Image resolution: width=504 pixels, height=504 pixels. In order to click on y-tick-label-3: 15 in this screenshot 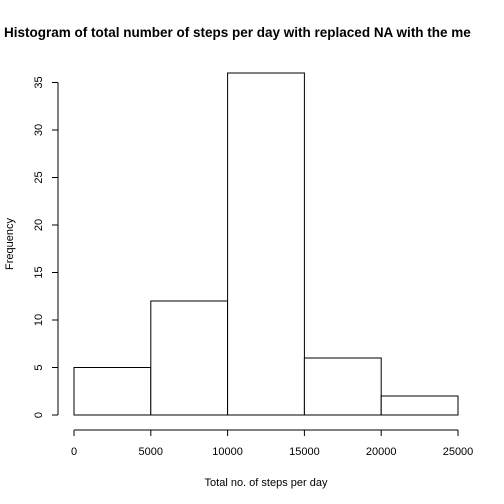, I will do `click(39, 272)`.